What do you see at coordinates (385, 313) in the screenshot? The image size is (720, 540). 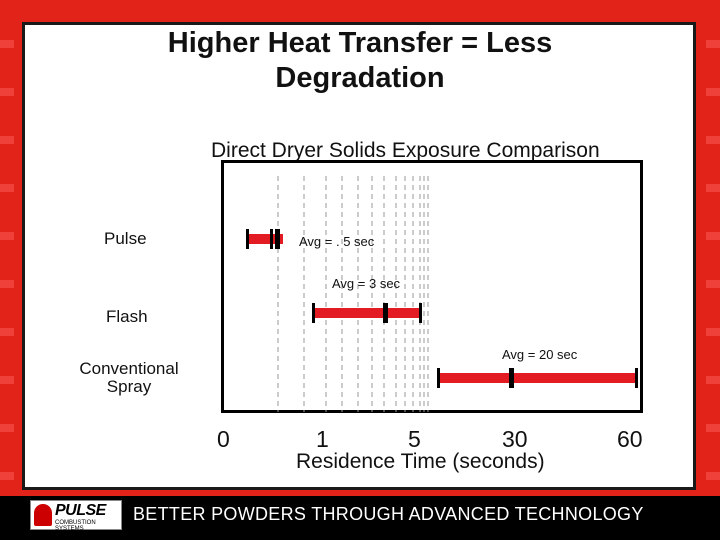 I see `bar-1-avg-marker` at bounding box center [385, 313].